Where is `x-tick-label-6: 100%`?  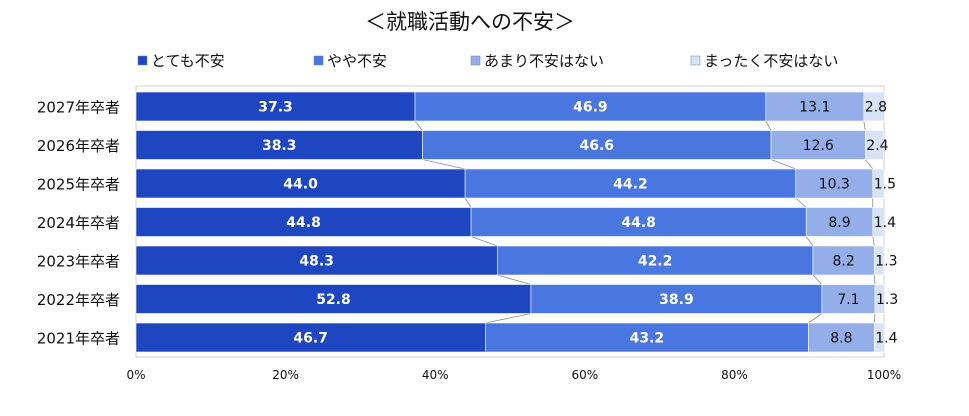 x-tick-label-6: 100% is located at coordinates (884, 375).